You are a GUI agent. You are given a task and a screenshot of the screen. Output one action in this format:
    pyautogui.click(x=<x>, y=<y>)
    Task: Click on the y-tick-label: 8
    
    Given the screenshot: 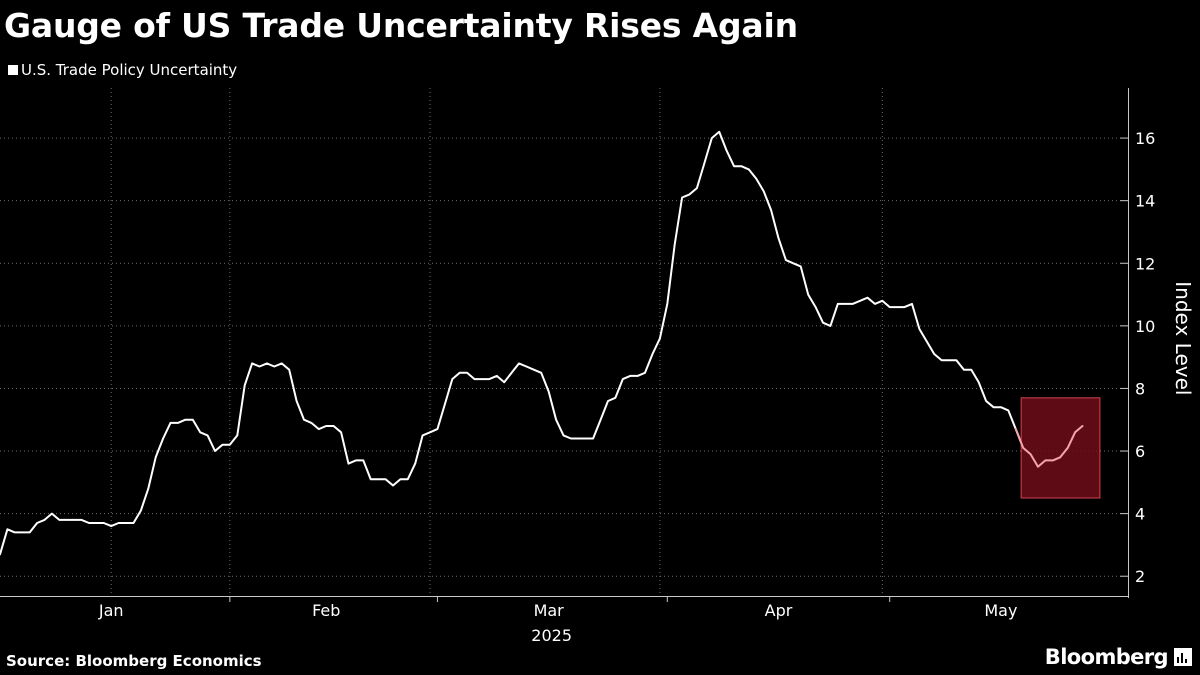 What is the action you would take?
    pyautogui.click(x=1140, y=388)
    